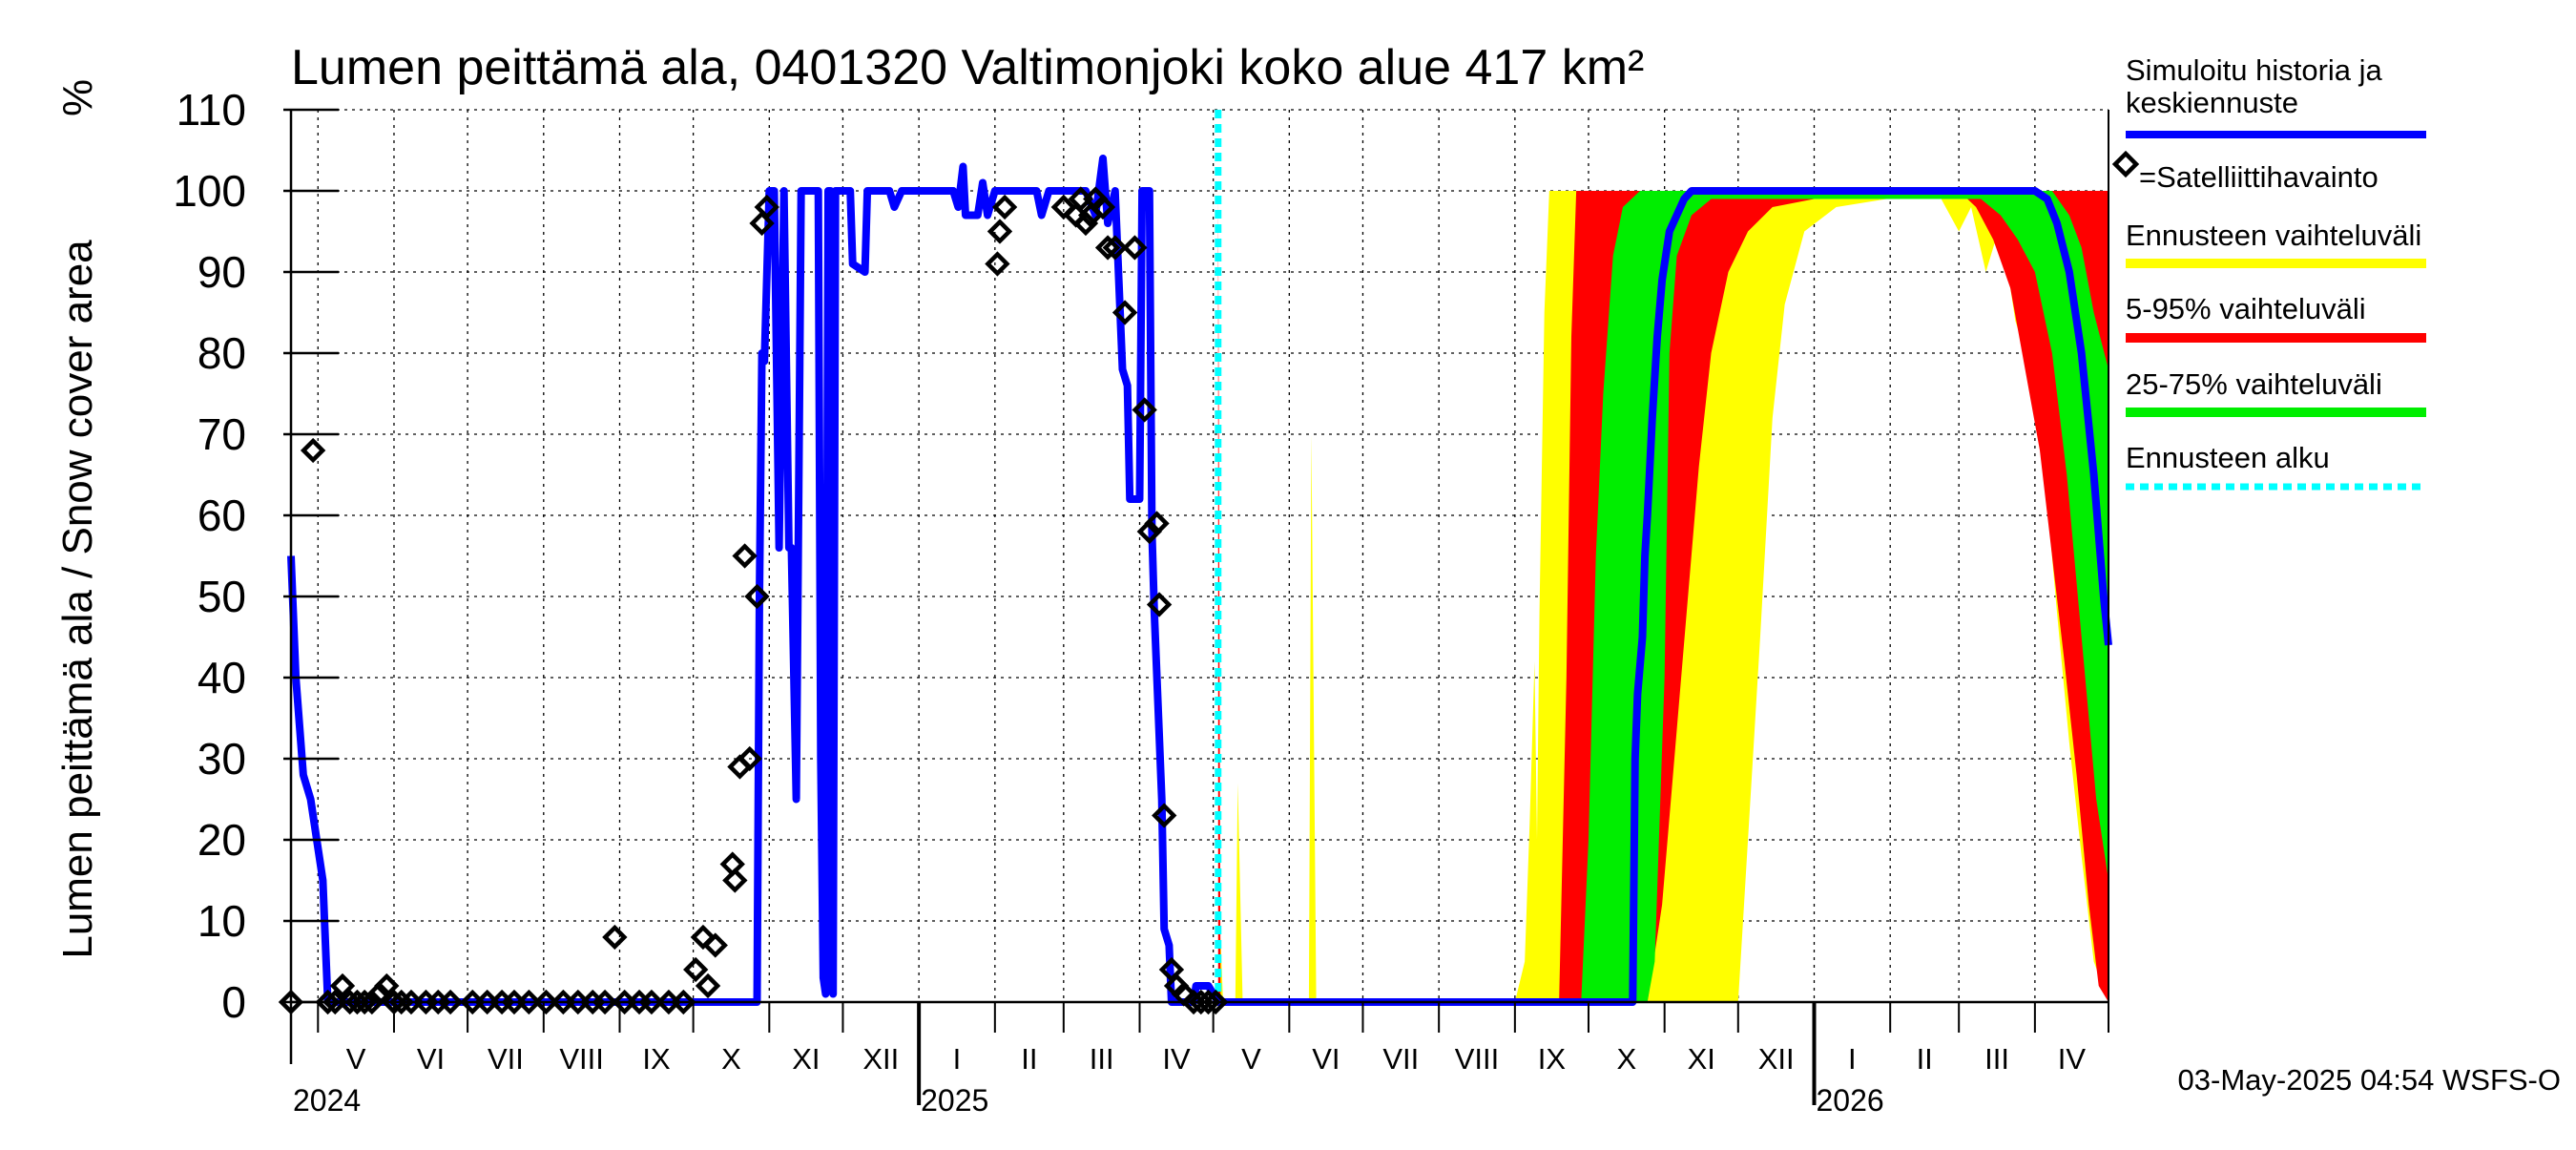 The image size is (2576, 1150). What do you see at coordinates (2228, 457) in the screenshot?
I see `legend-label: Ennusteen alku` at bounding box center [2228, 457].